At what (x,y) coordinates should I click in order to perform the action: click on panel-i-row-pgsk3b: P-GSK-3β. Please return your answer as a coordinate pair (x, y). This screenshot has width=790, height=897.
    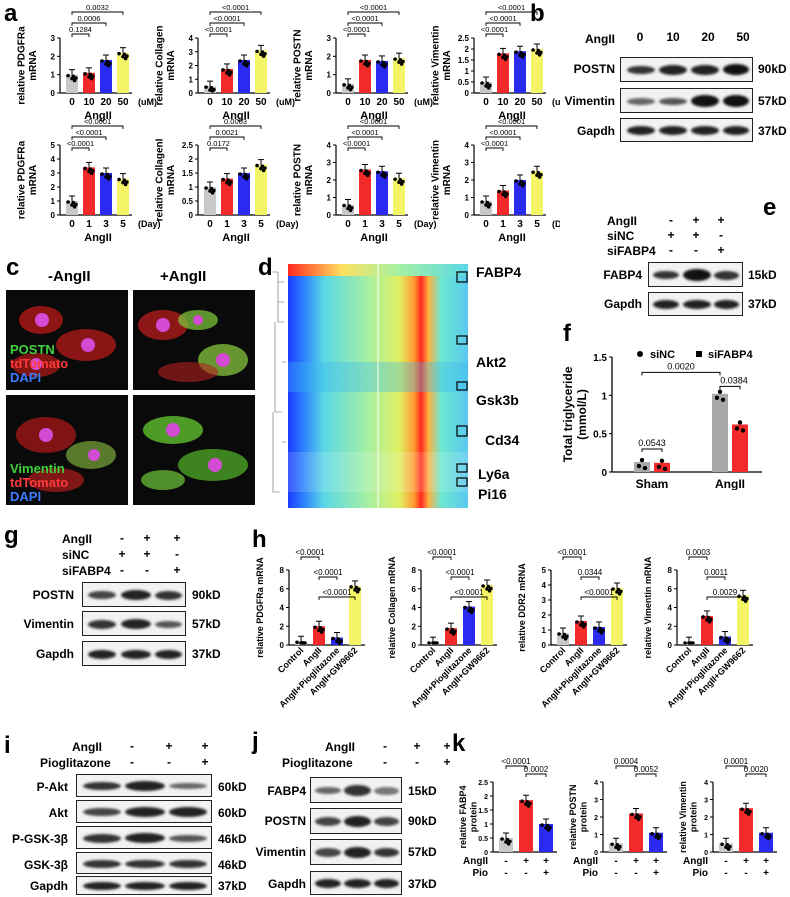
    Looking at the image, I should click on (40, 839).